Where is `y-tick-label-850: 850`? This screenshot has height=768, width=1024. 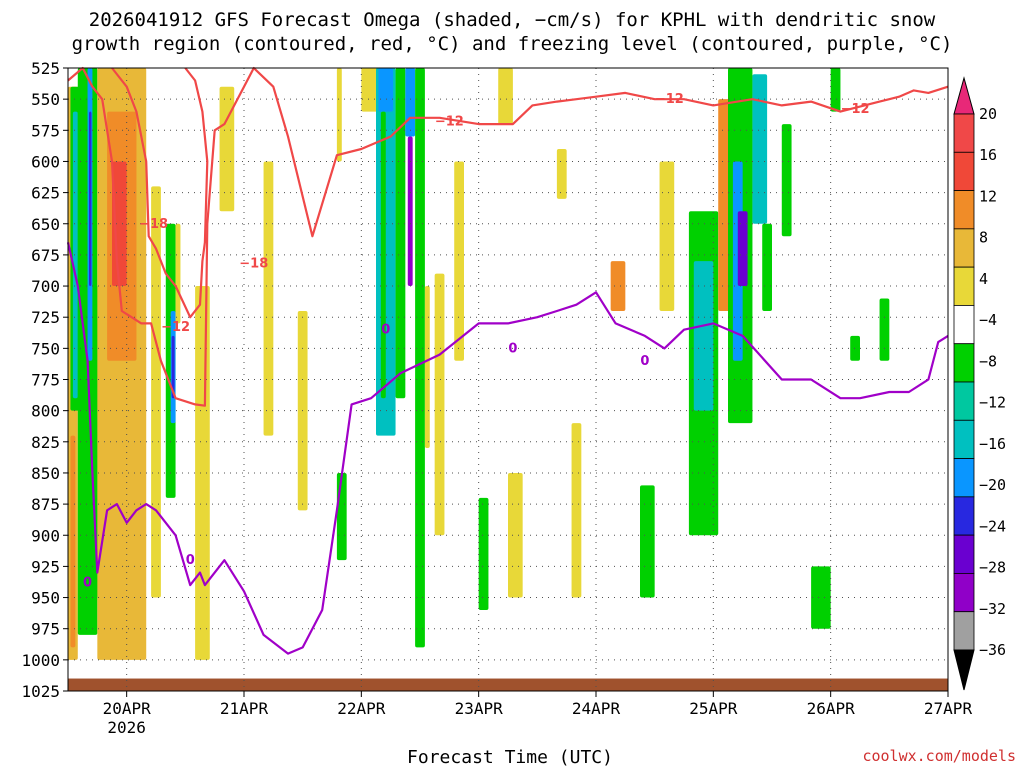 y-tick-label-850: 850 is located at coordinates (45, 473).